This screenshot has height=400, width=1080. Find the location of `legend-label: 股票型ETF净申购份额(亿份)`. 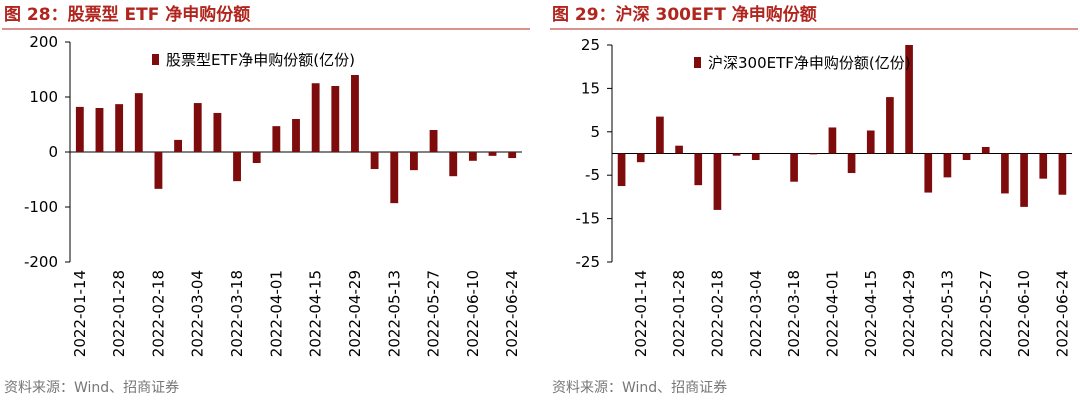

legend-label: 股票型ETF净申购份额(亿份) is located at coordinates (260, 60).